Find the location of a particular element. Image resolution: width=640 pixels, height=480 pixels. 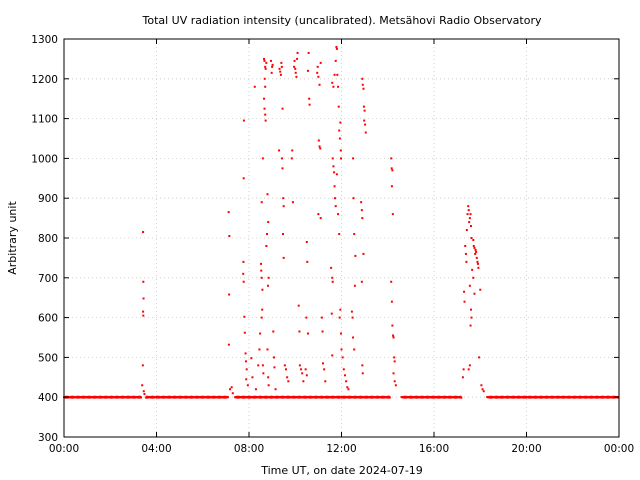

y-tick-label: 700 is located at coordinates (48, 279).